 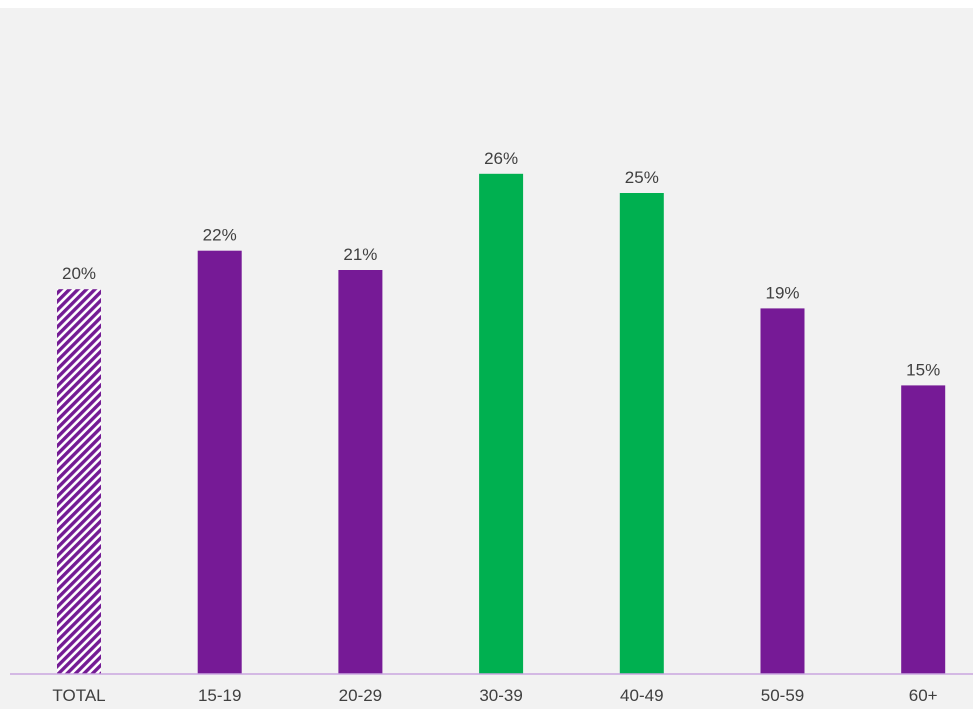 What do you see at coordinates (500, 695) in the screenshot?
I see `x-tick-label: 30-39` at bounding box center [500, 695].